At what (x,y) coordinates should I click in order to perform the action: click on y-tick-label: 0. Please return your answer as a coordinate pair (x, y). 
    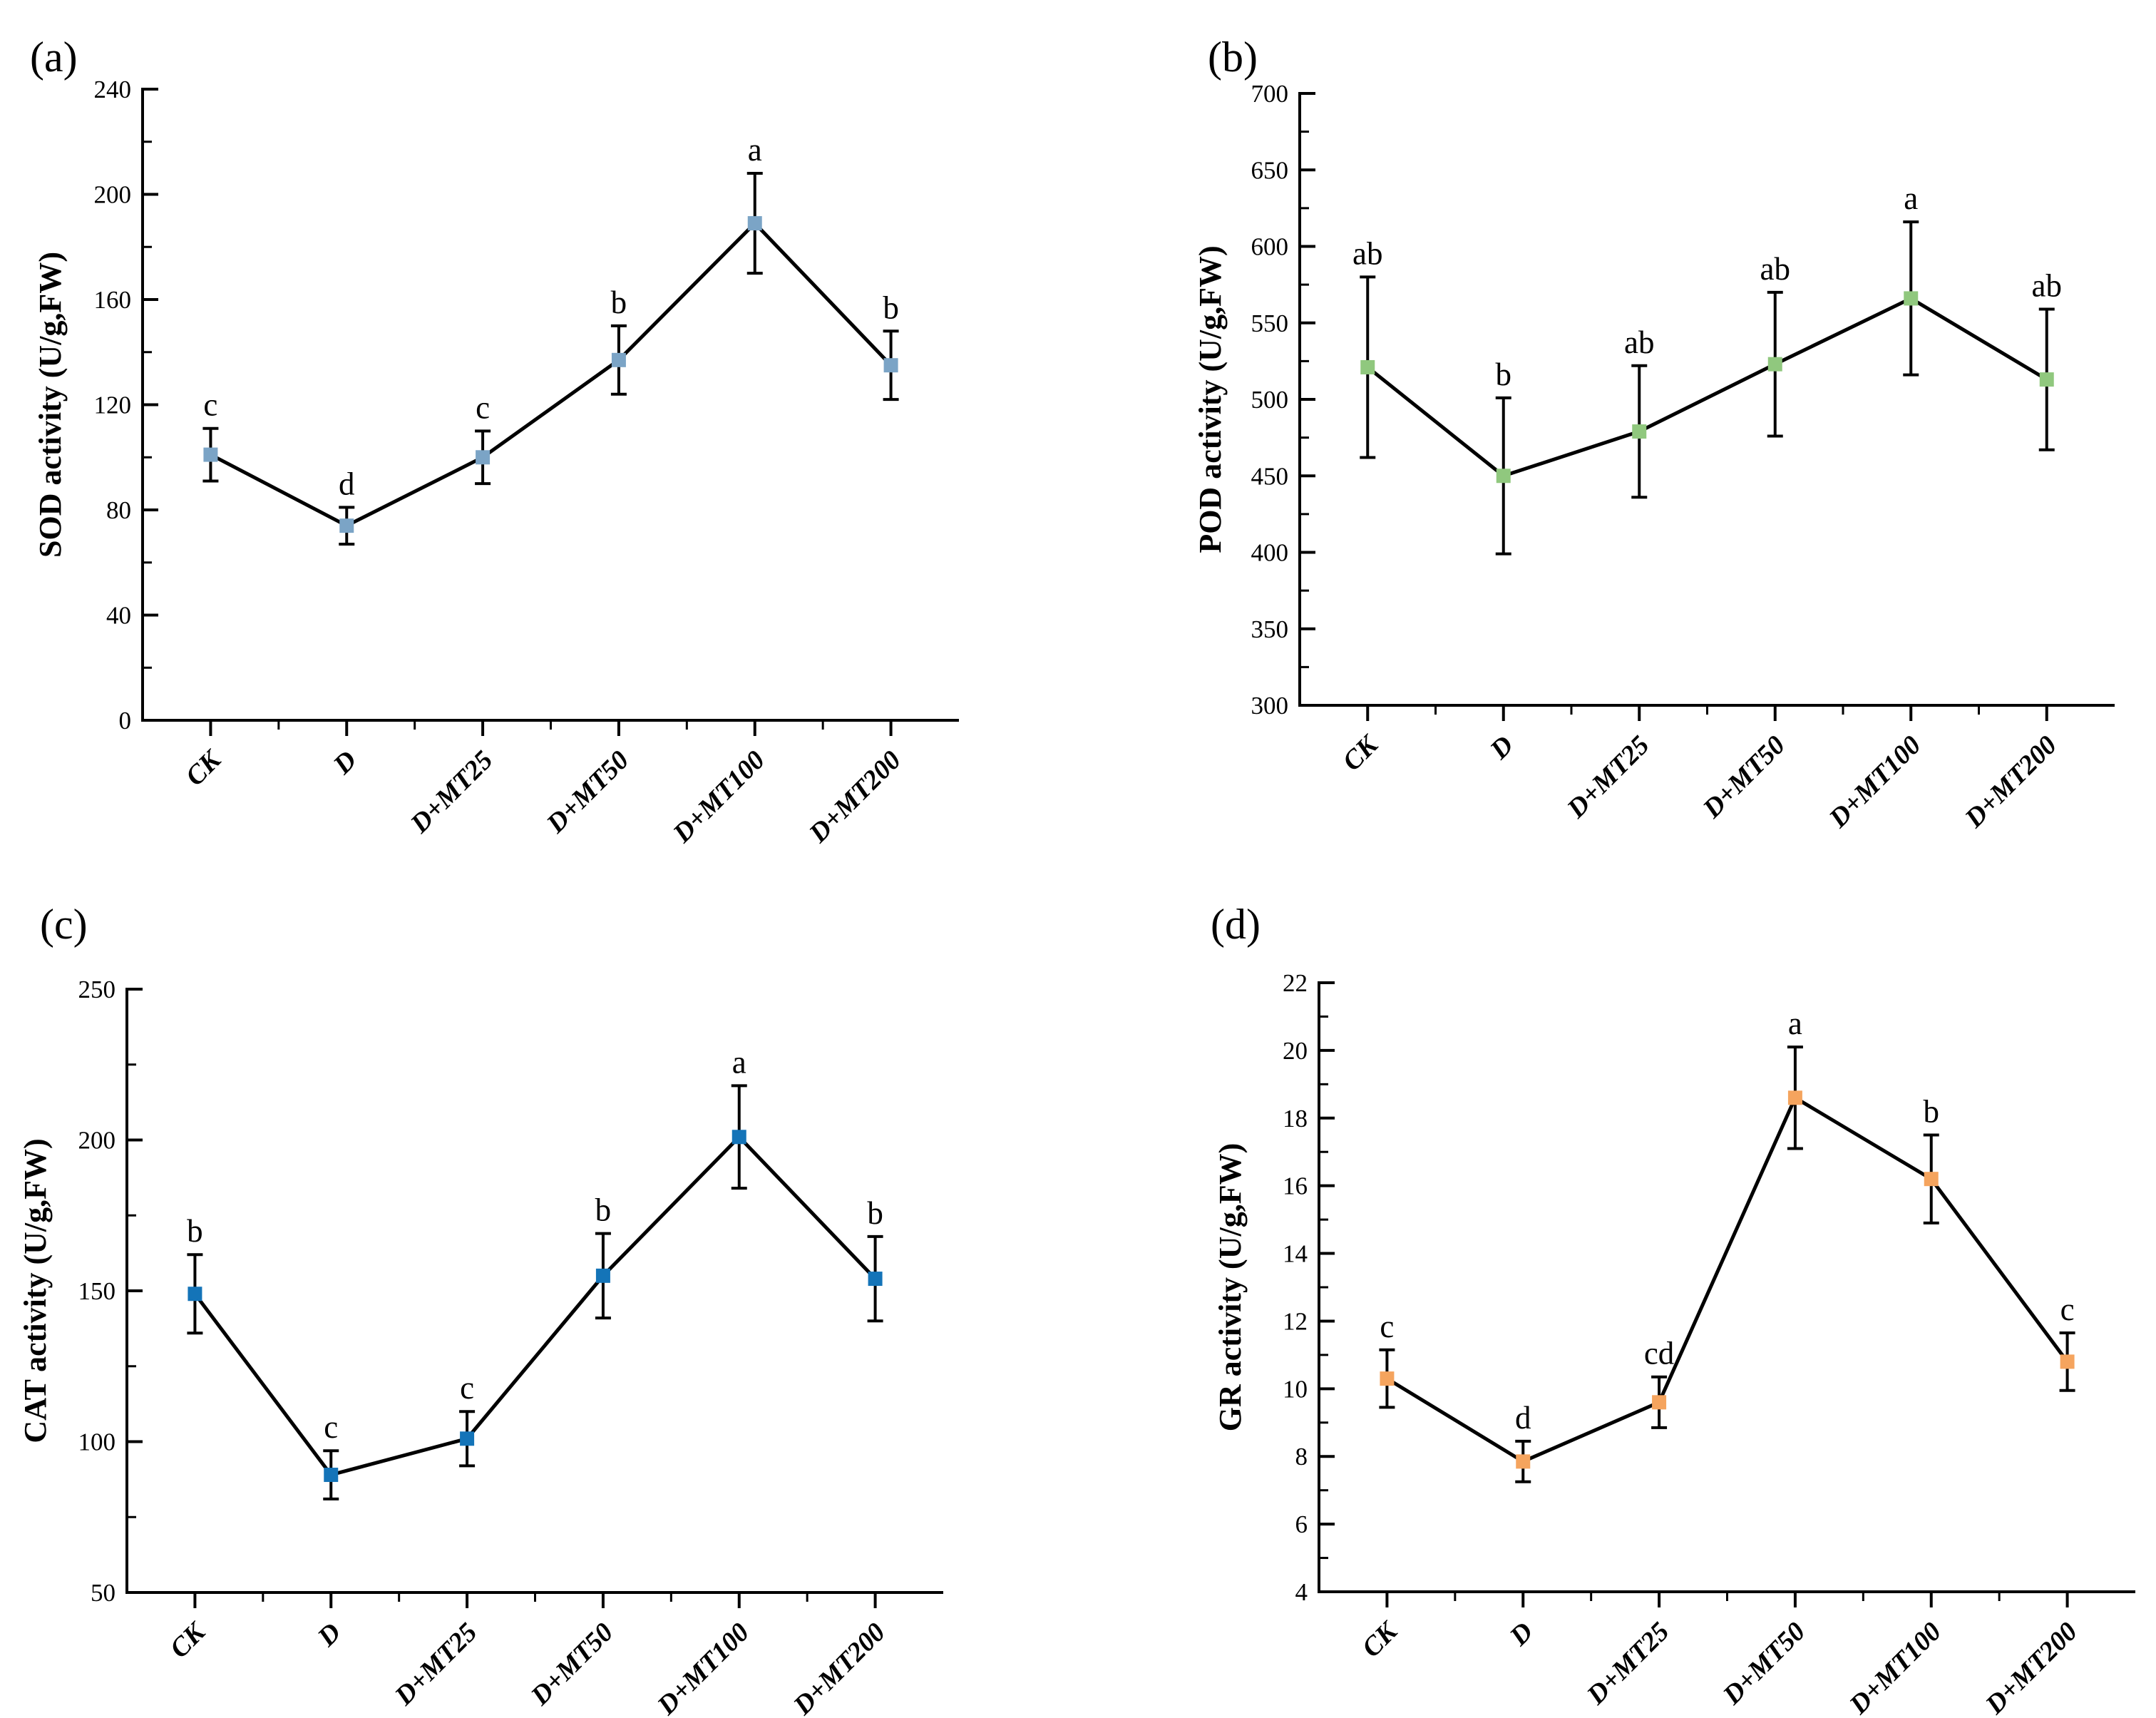
    Looking at the image, I should click on (125, 721).